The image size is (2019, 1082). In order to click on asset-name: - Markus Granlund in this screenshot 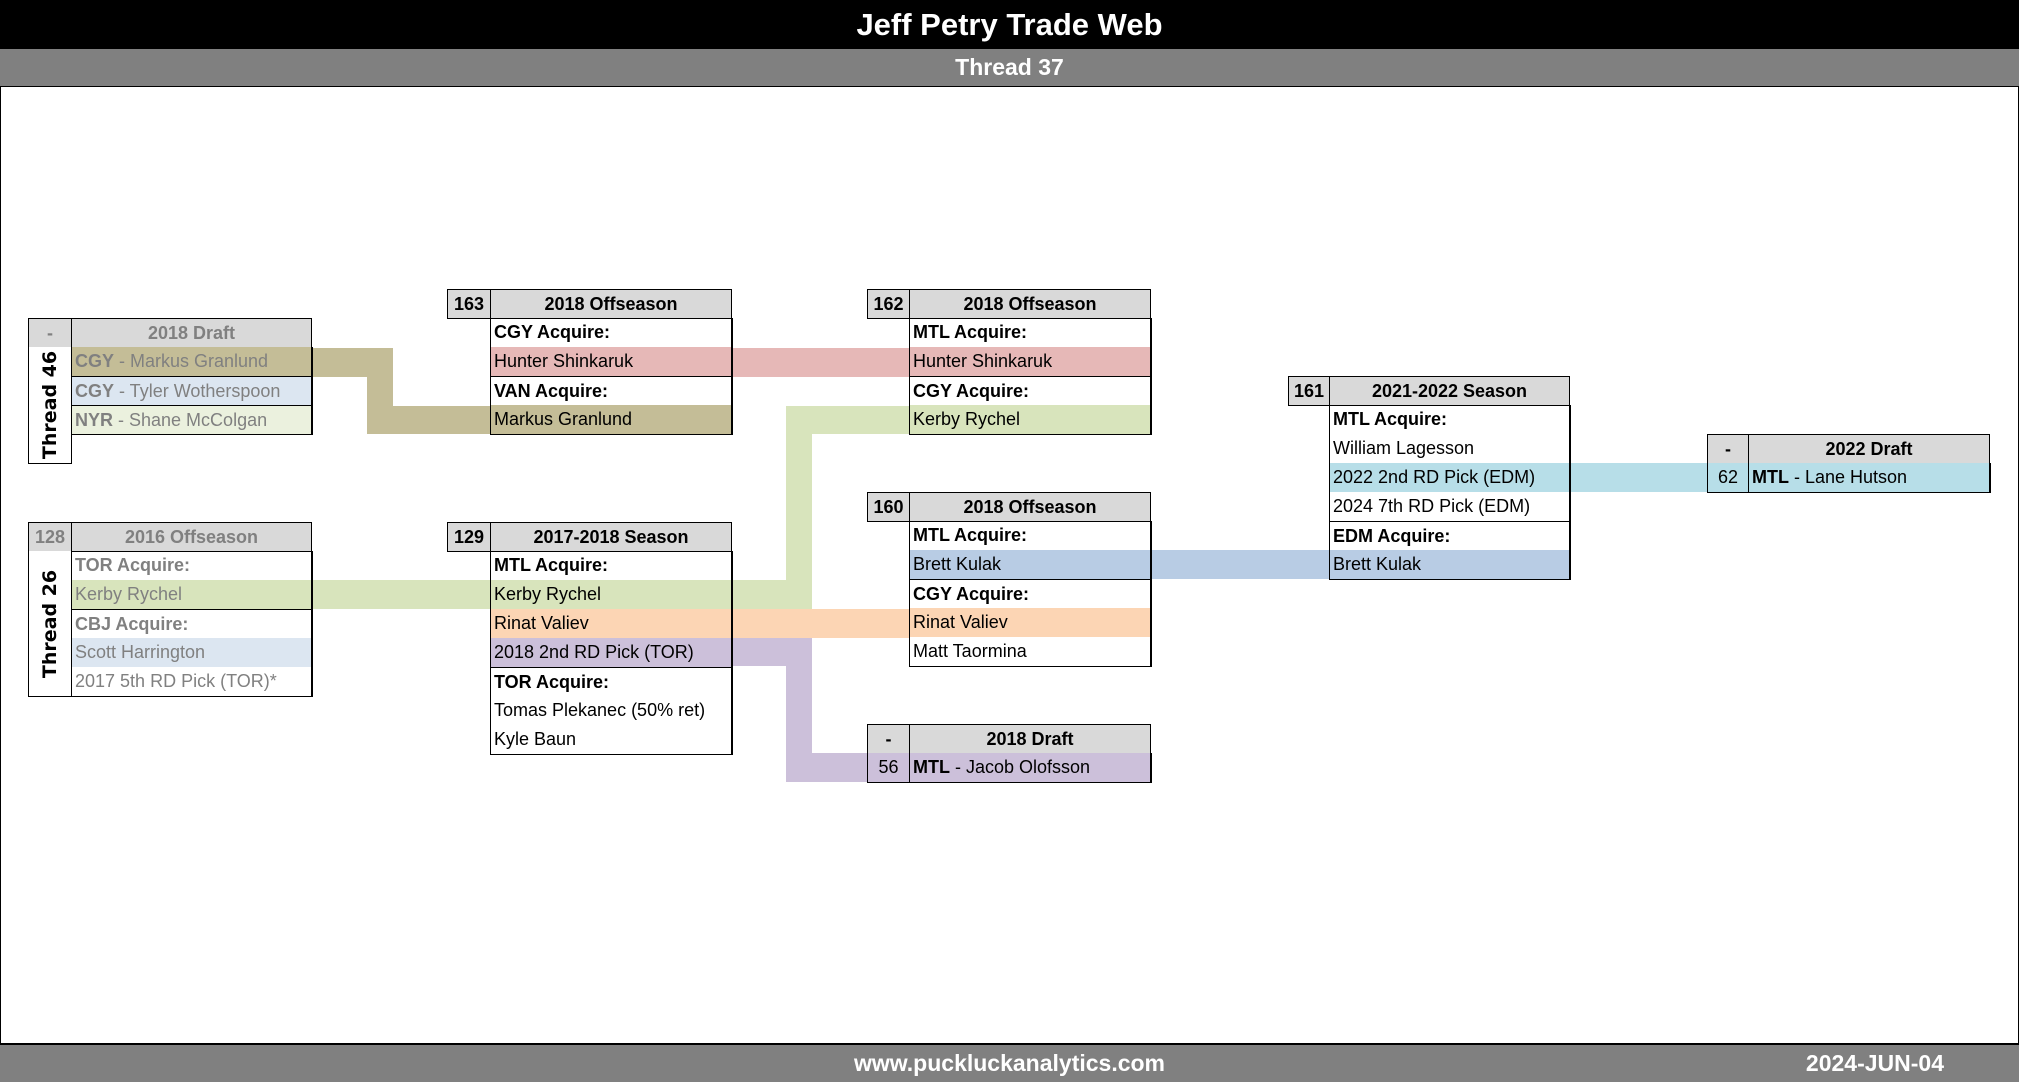, I will do `click(191, 361)`.